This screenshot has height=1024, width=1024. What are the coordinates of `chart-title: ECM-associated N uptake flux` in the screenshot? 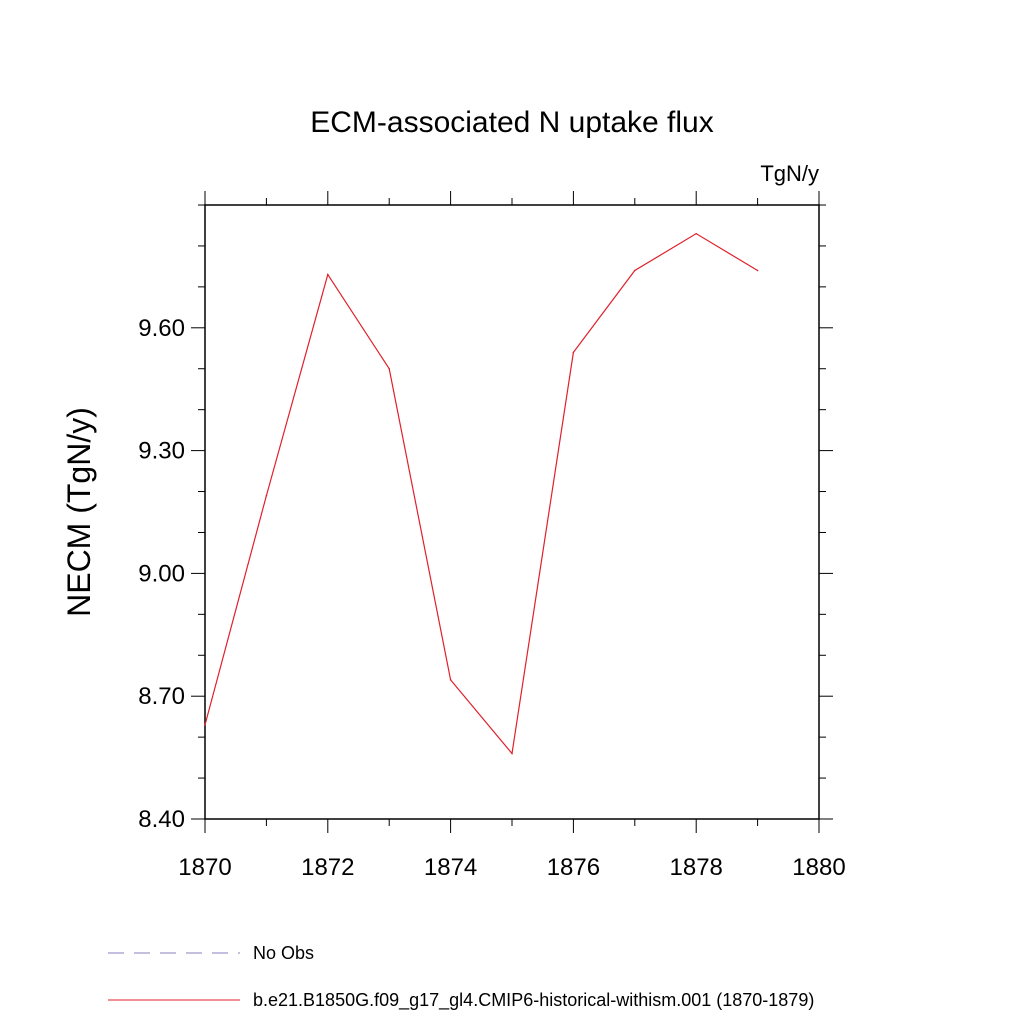 It's located at (512, 122).